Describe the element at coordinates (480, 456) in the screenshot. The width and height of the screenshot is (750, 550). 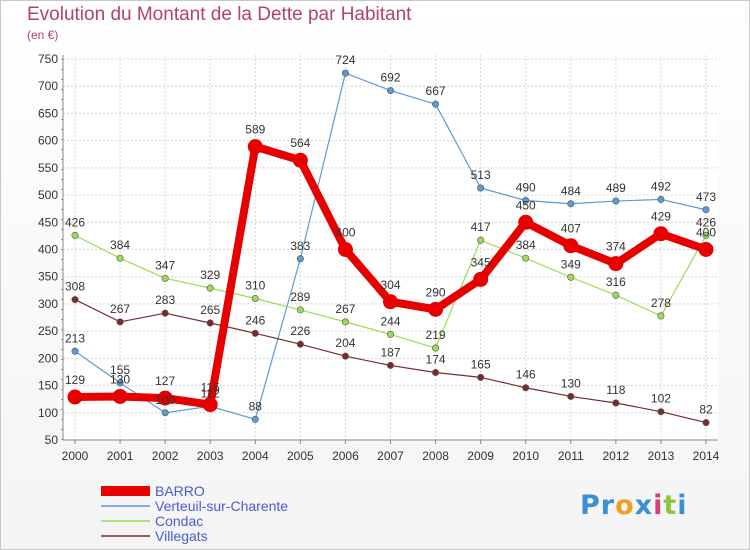
I see `x-tick-label: 2009` at that location.